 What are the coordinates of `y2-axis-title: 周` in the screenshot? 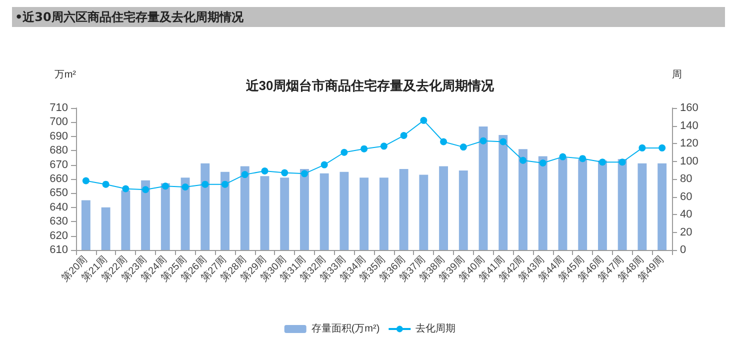 It's located at (677, 75).